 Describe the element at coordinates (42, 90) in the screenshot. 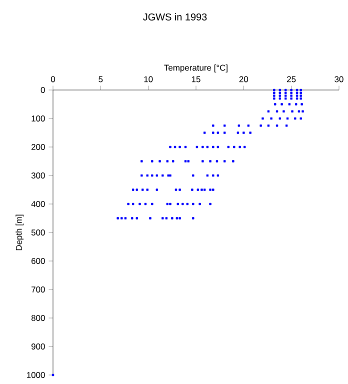

I see `y-tick-label: 0` at that location.